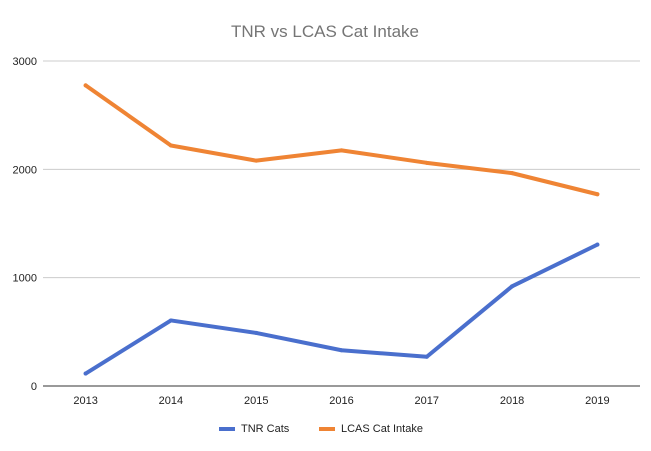  Describe the element at coordinates (171, 401) in the screenshot. I see `x-tick-label: 2014` at that location.